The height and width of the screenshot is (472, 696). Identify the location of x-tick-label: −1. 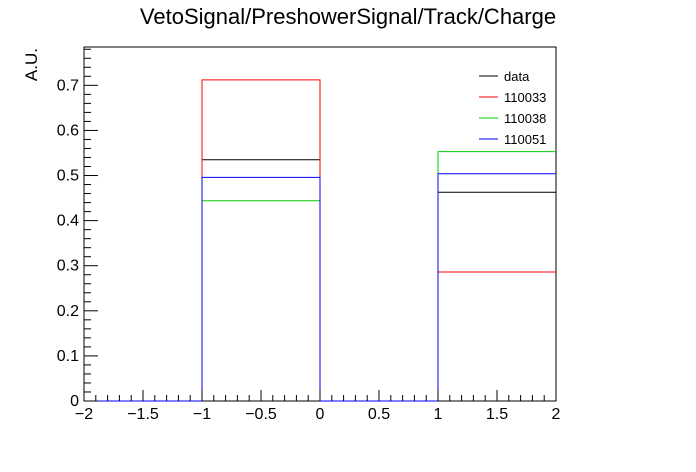
(202, 414).